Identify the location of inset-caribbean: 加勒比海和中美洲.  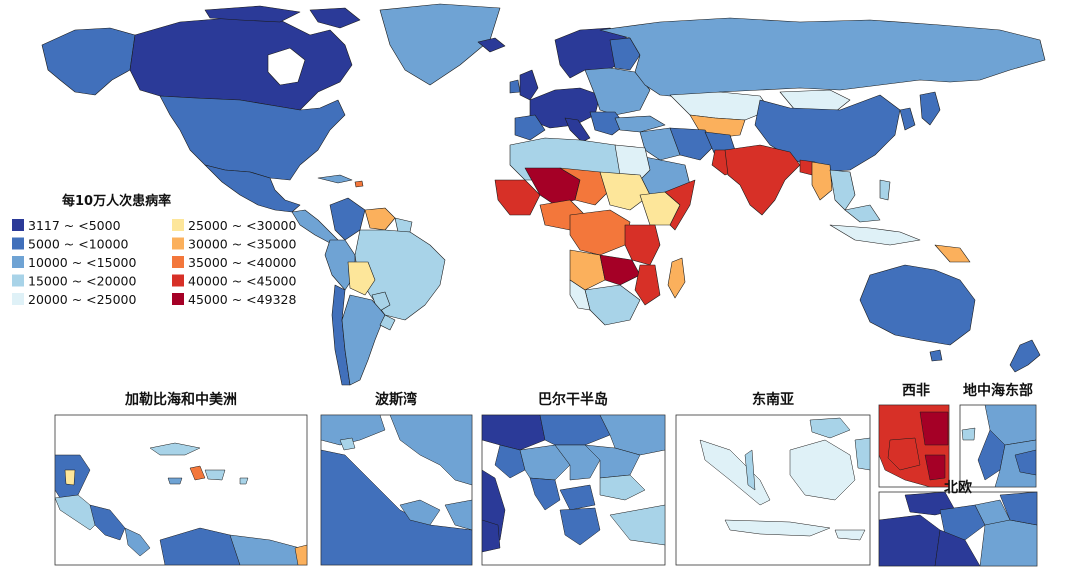
(181, 478).